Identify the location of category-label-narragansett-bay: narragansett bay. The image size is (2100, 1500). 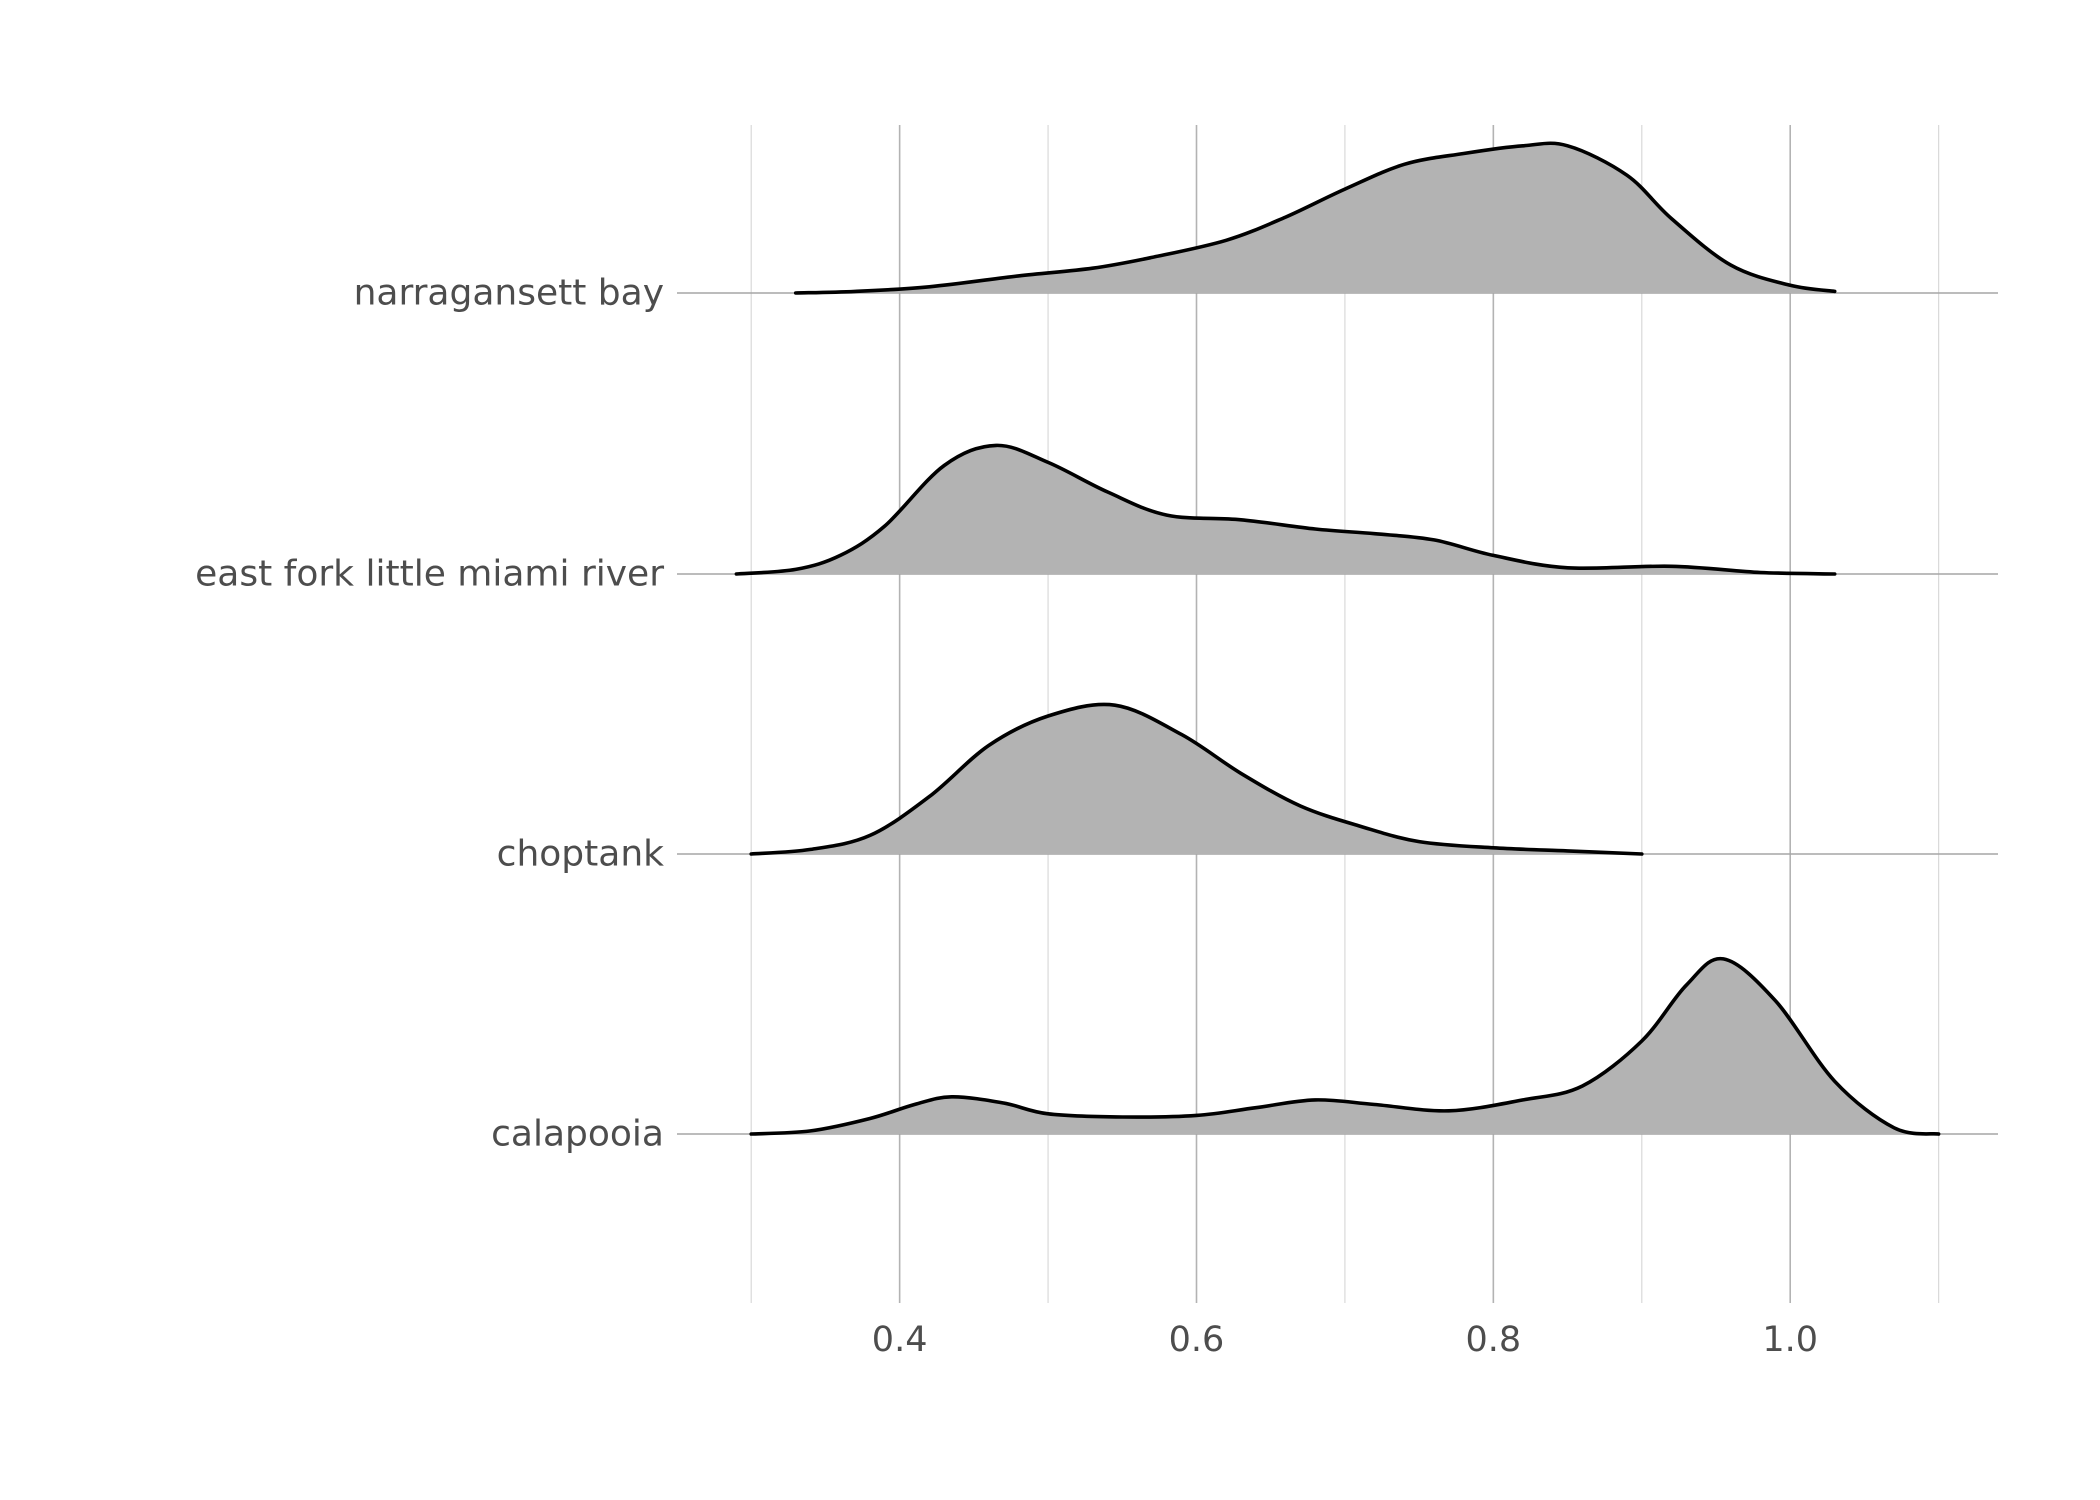
(509, 293).